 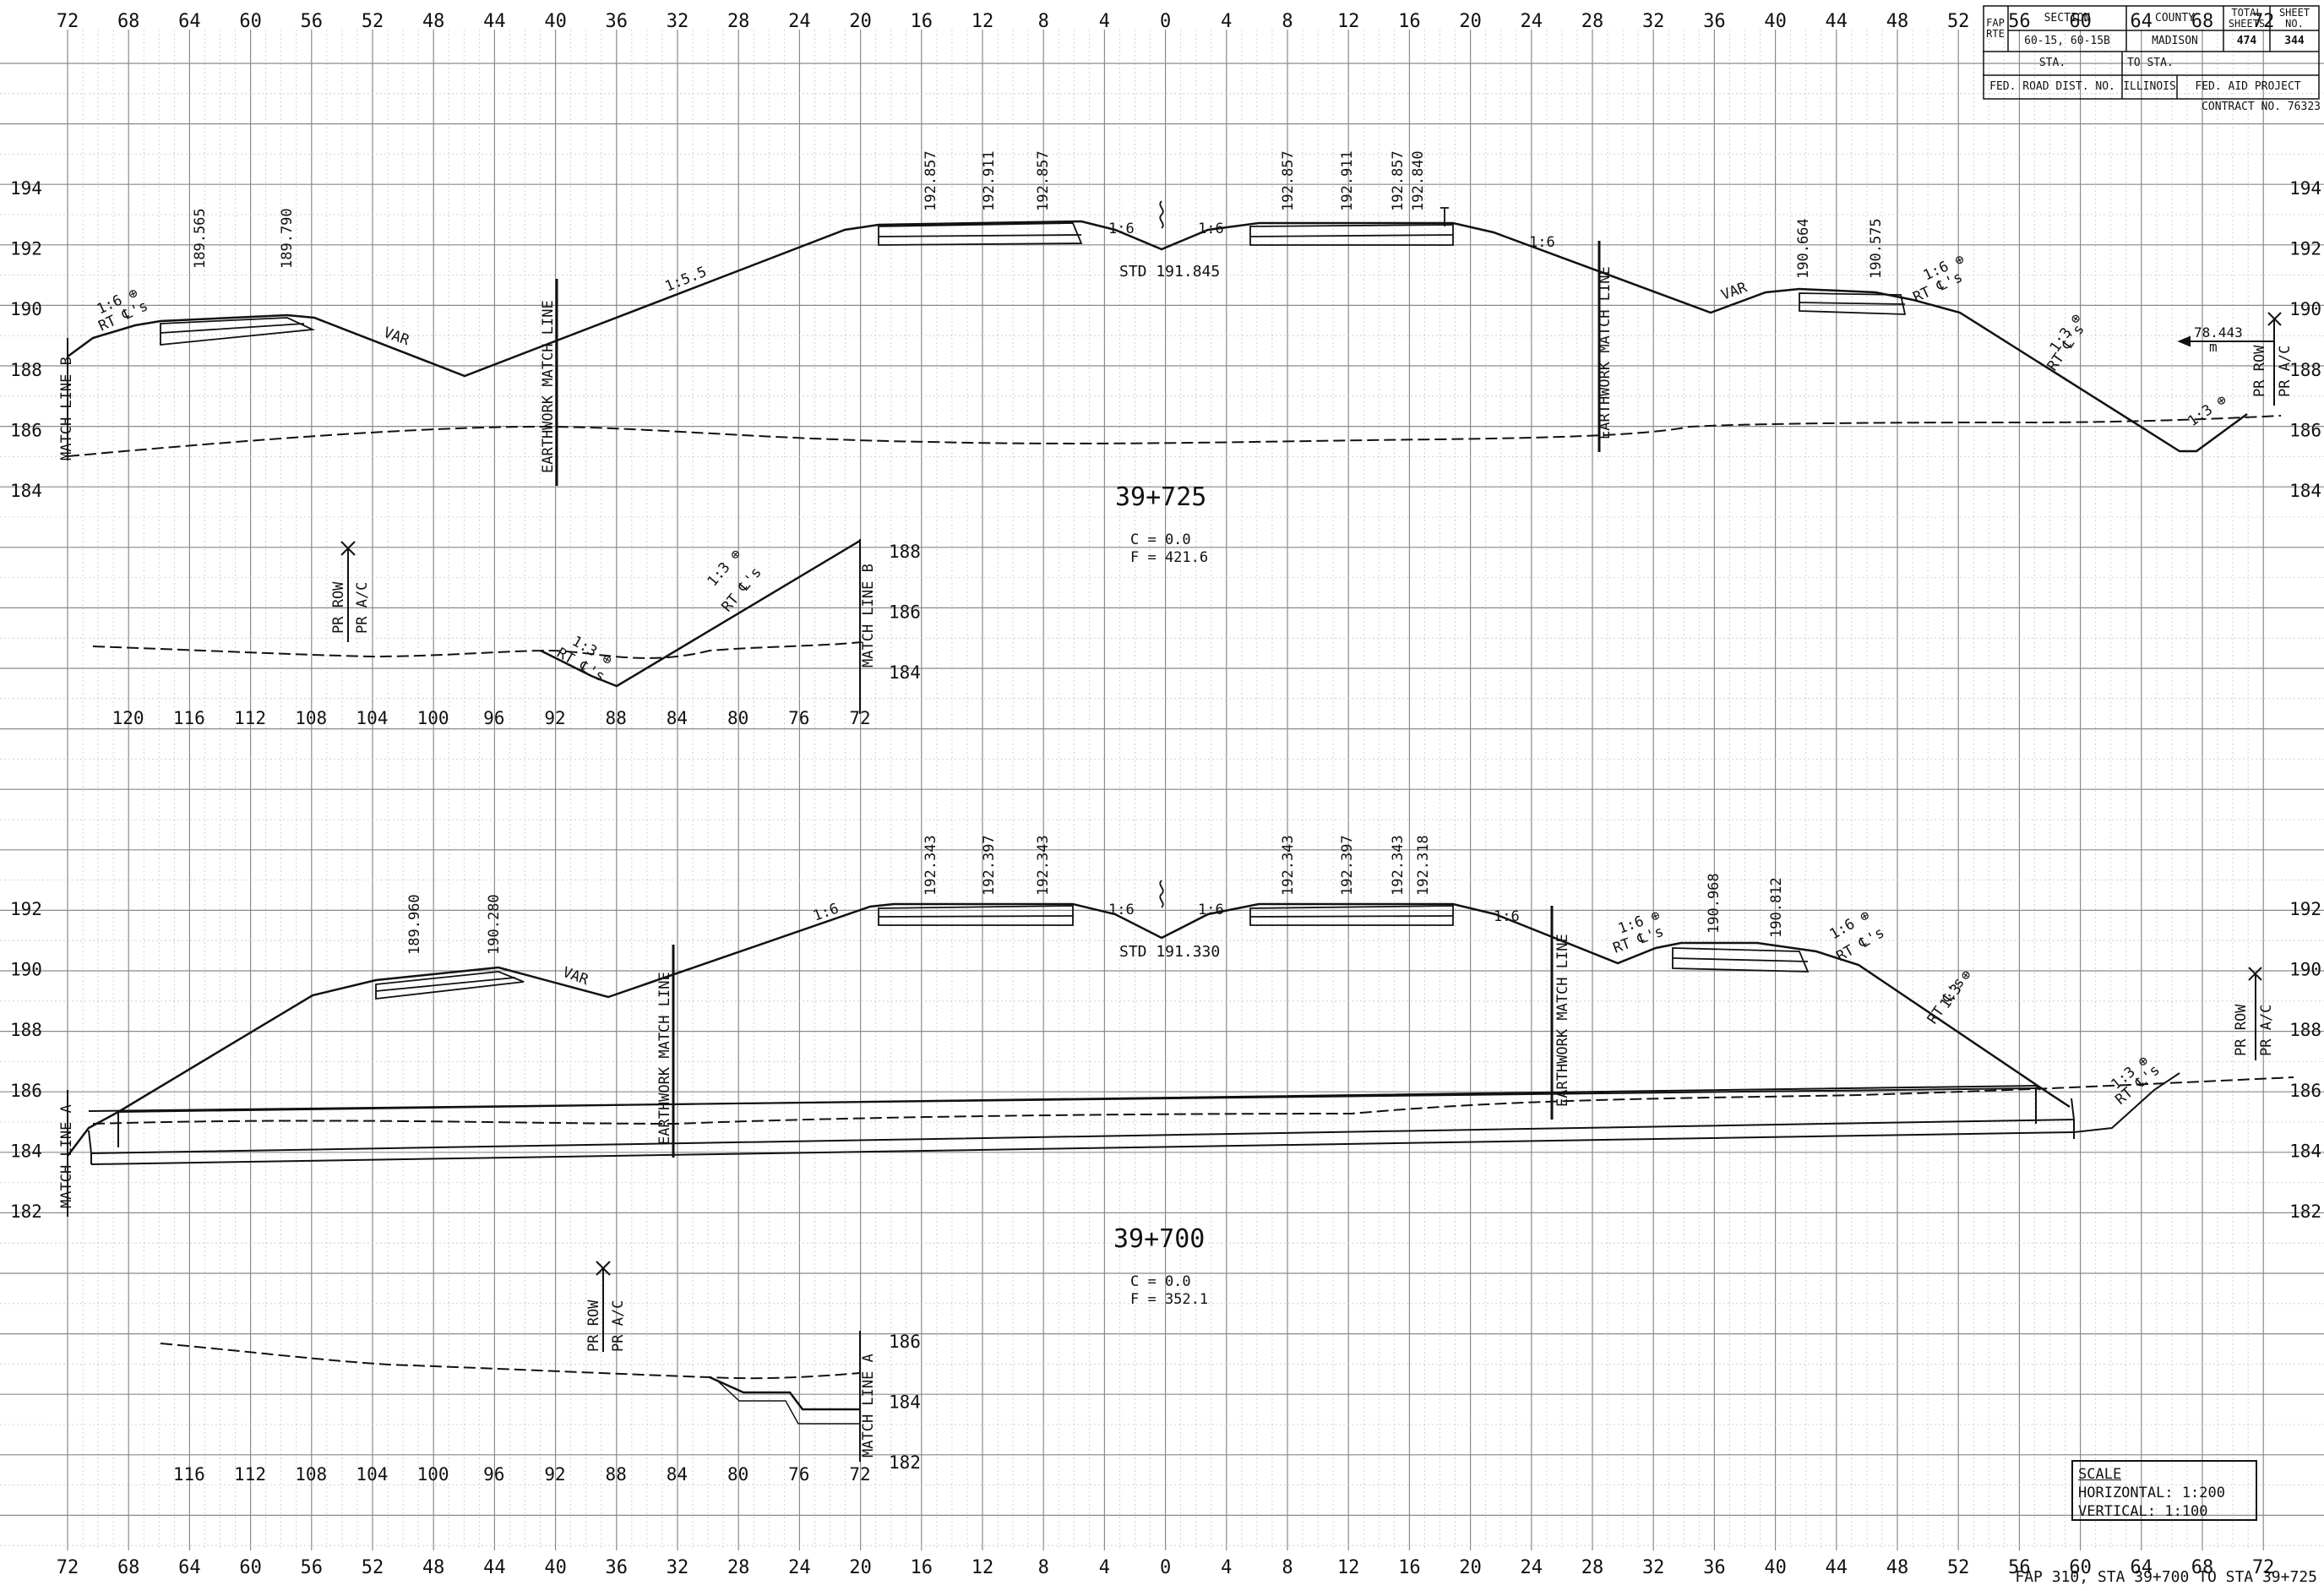 I want to click on lower-ground-std: STD 191.330, so click(x=1169, y=952).